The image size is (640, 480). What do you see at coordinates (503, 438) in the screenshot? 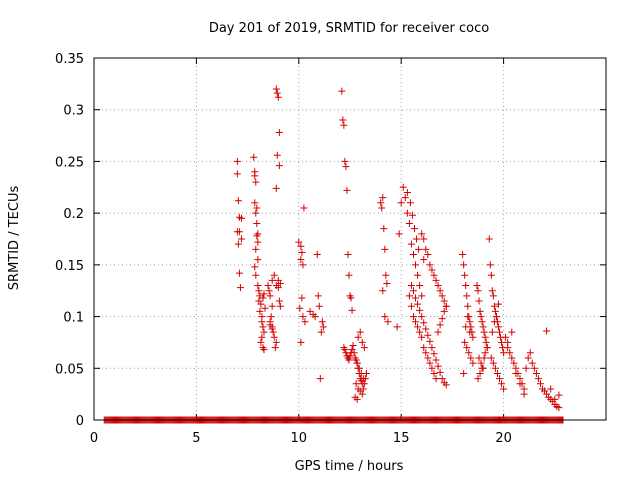
I see `x-tick-label: 20` at bounding box center [503, 438].